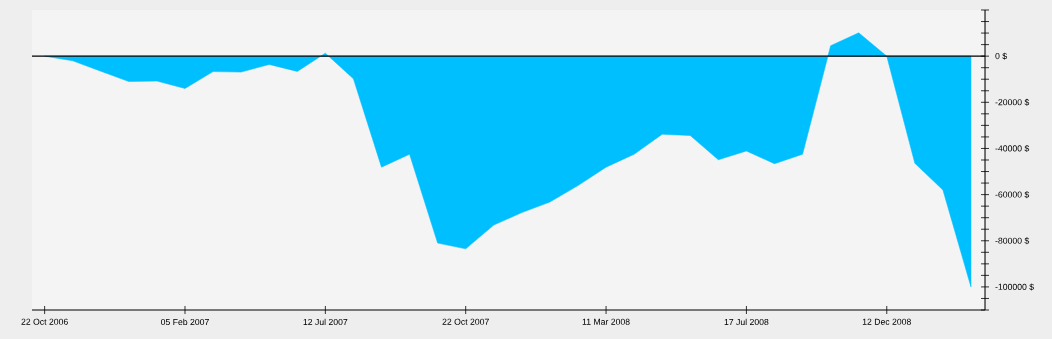 This screenshot has width=1052, height=339. I want to click on y-tick-label: -40000 $, so click(1012, 148).